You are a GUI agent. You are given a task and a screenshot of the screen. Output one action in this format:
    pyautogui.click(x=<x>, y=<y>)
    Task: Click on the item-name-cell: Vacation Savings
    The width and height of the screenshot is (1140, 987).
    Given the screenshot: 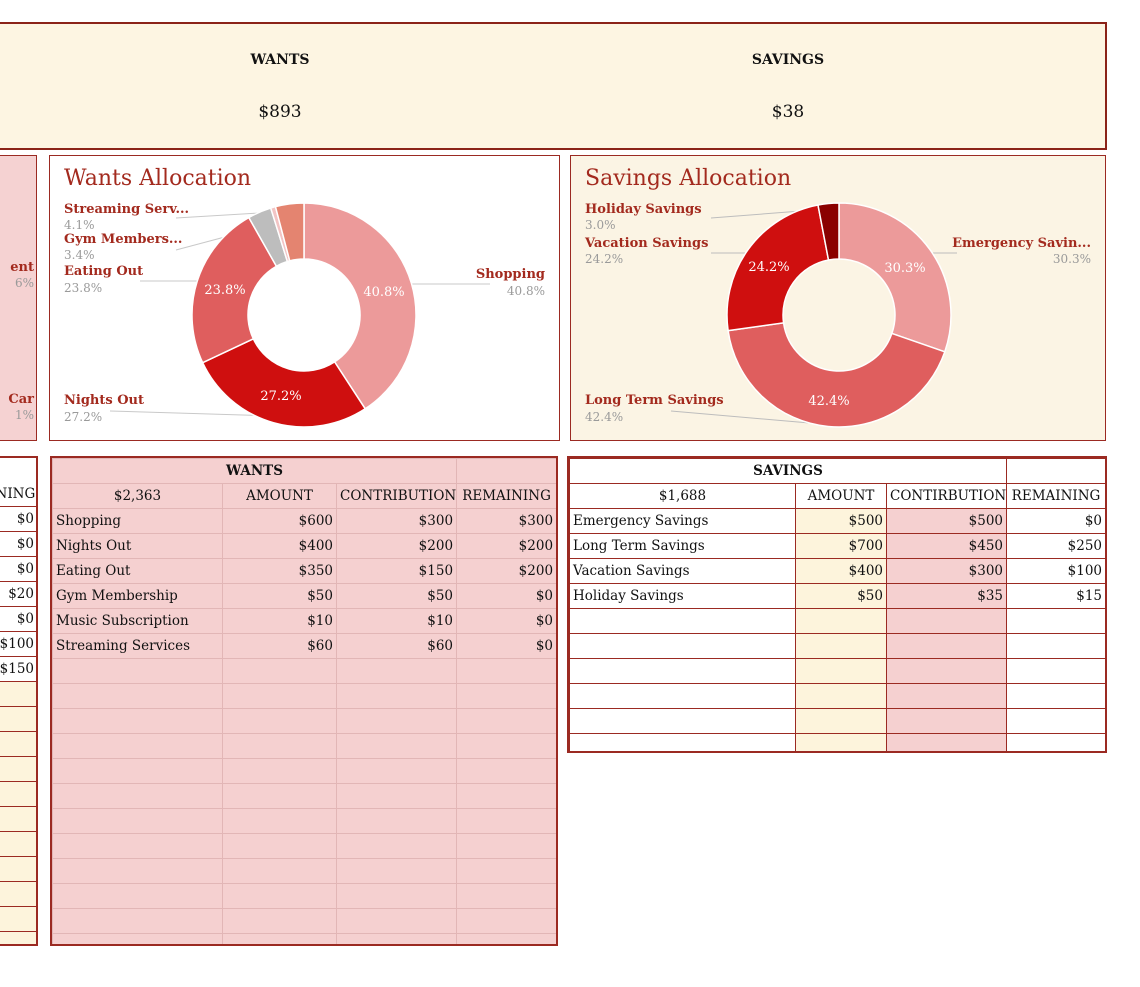 What is the action you would take?
    pyautogui.click(x=682, y=571)
    